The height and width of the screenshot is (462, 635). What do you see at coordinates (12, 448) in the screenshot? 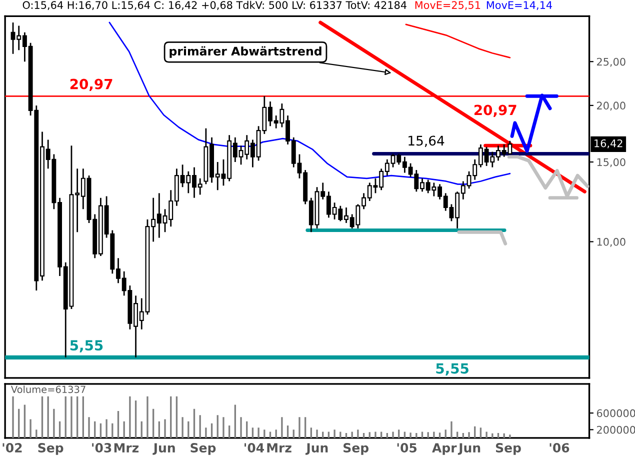
I see `x-tick-label: '02` at bounding box center [12, 448].